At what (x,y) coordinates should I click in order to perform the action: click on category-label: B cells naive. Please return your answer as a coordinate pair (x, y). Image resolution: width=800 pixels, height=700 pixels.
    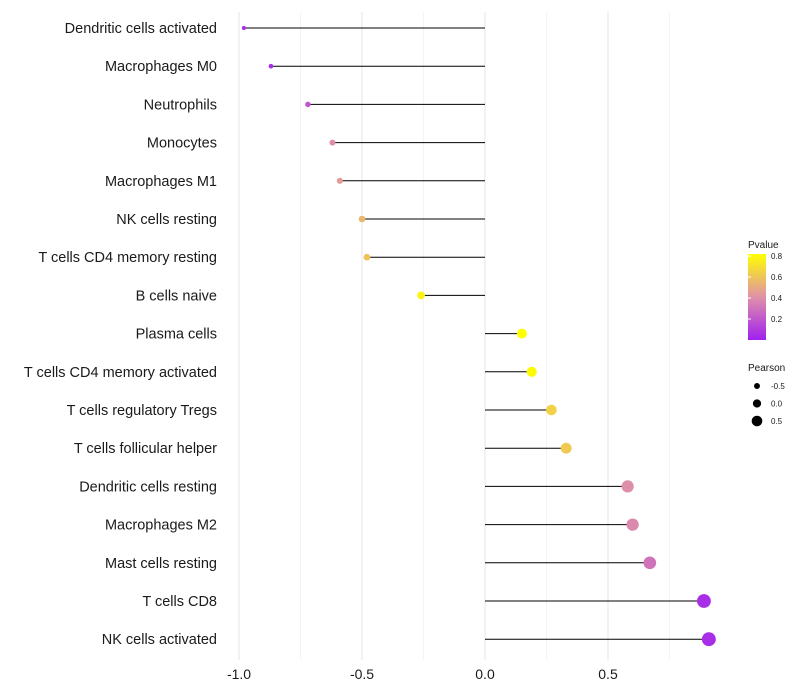
    Looking at the image, I should click on (176, 296).